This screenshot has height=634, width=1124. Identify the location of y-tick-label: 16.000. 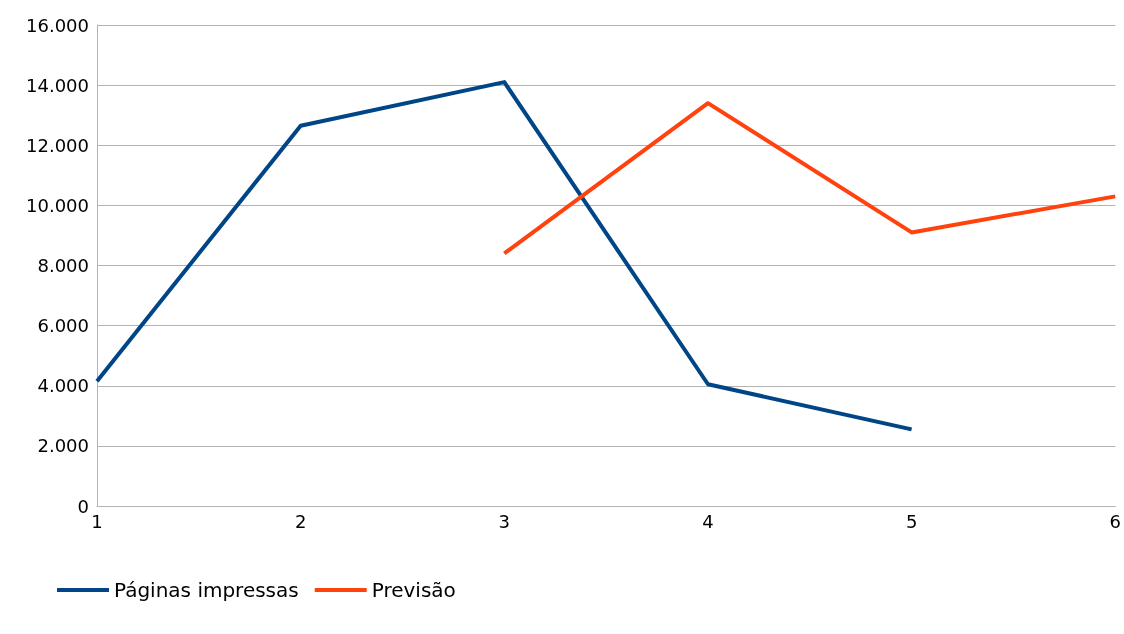
(57, 25).